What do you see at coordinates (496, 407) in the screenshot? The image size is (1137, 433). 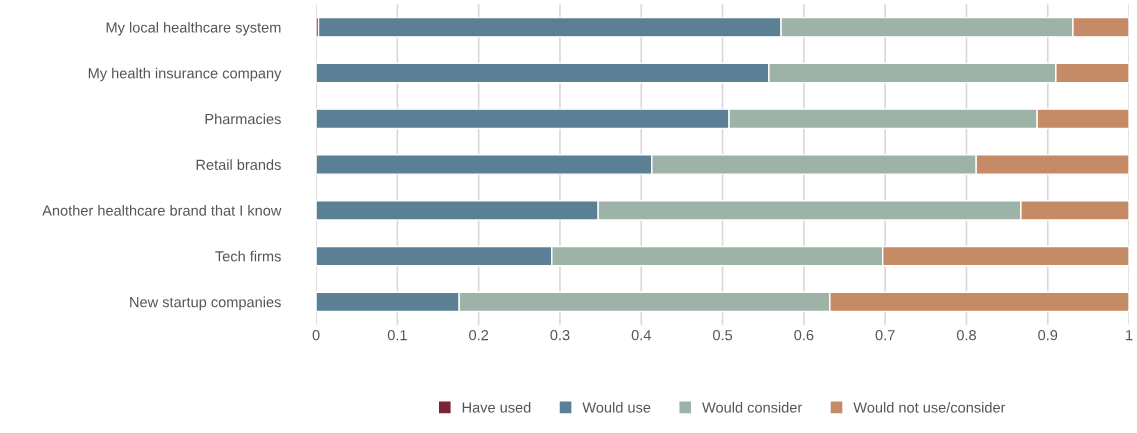 I see `legend-label: Have used` at bounding box center [496, 407].